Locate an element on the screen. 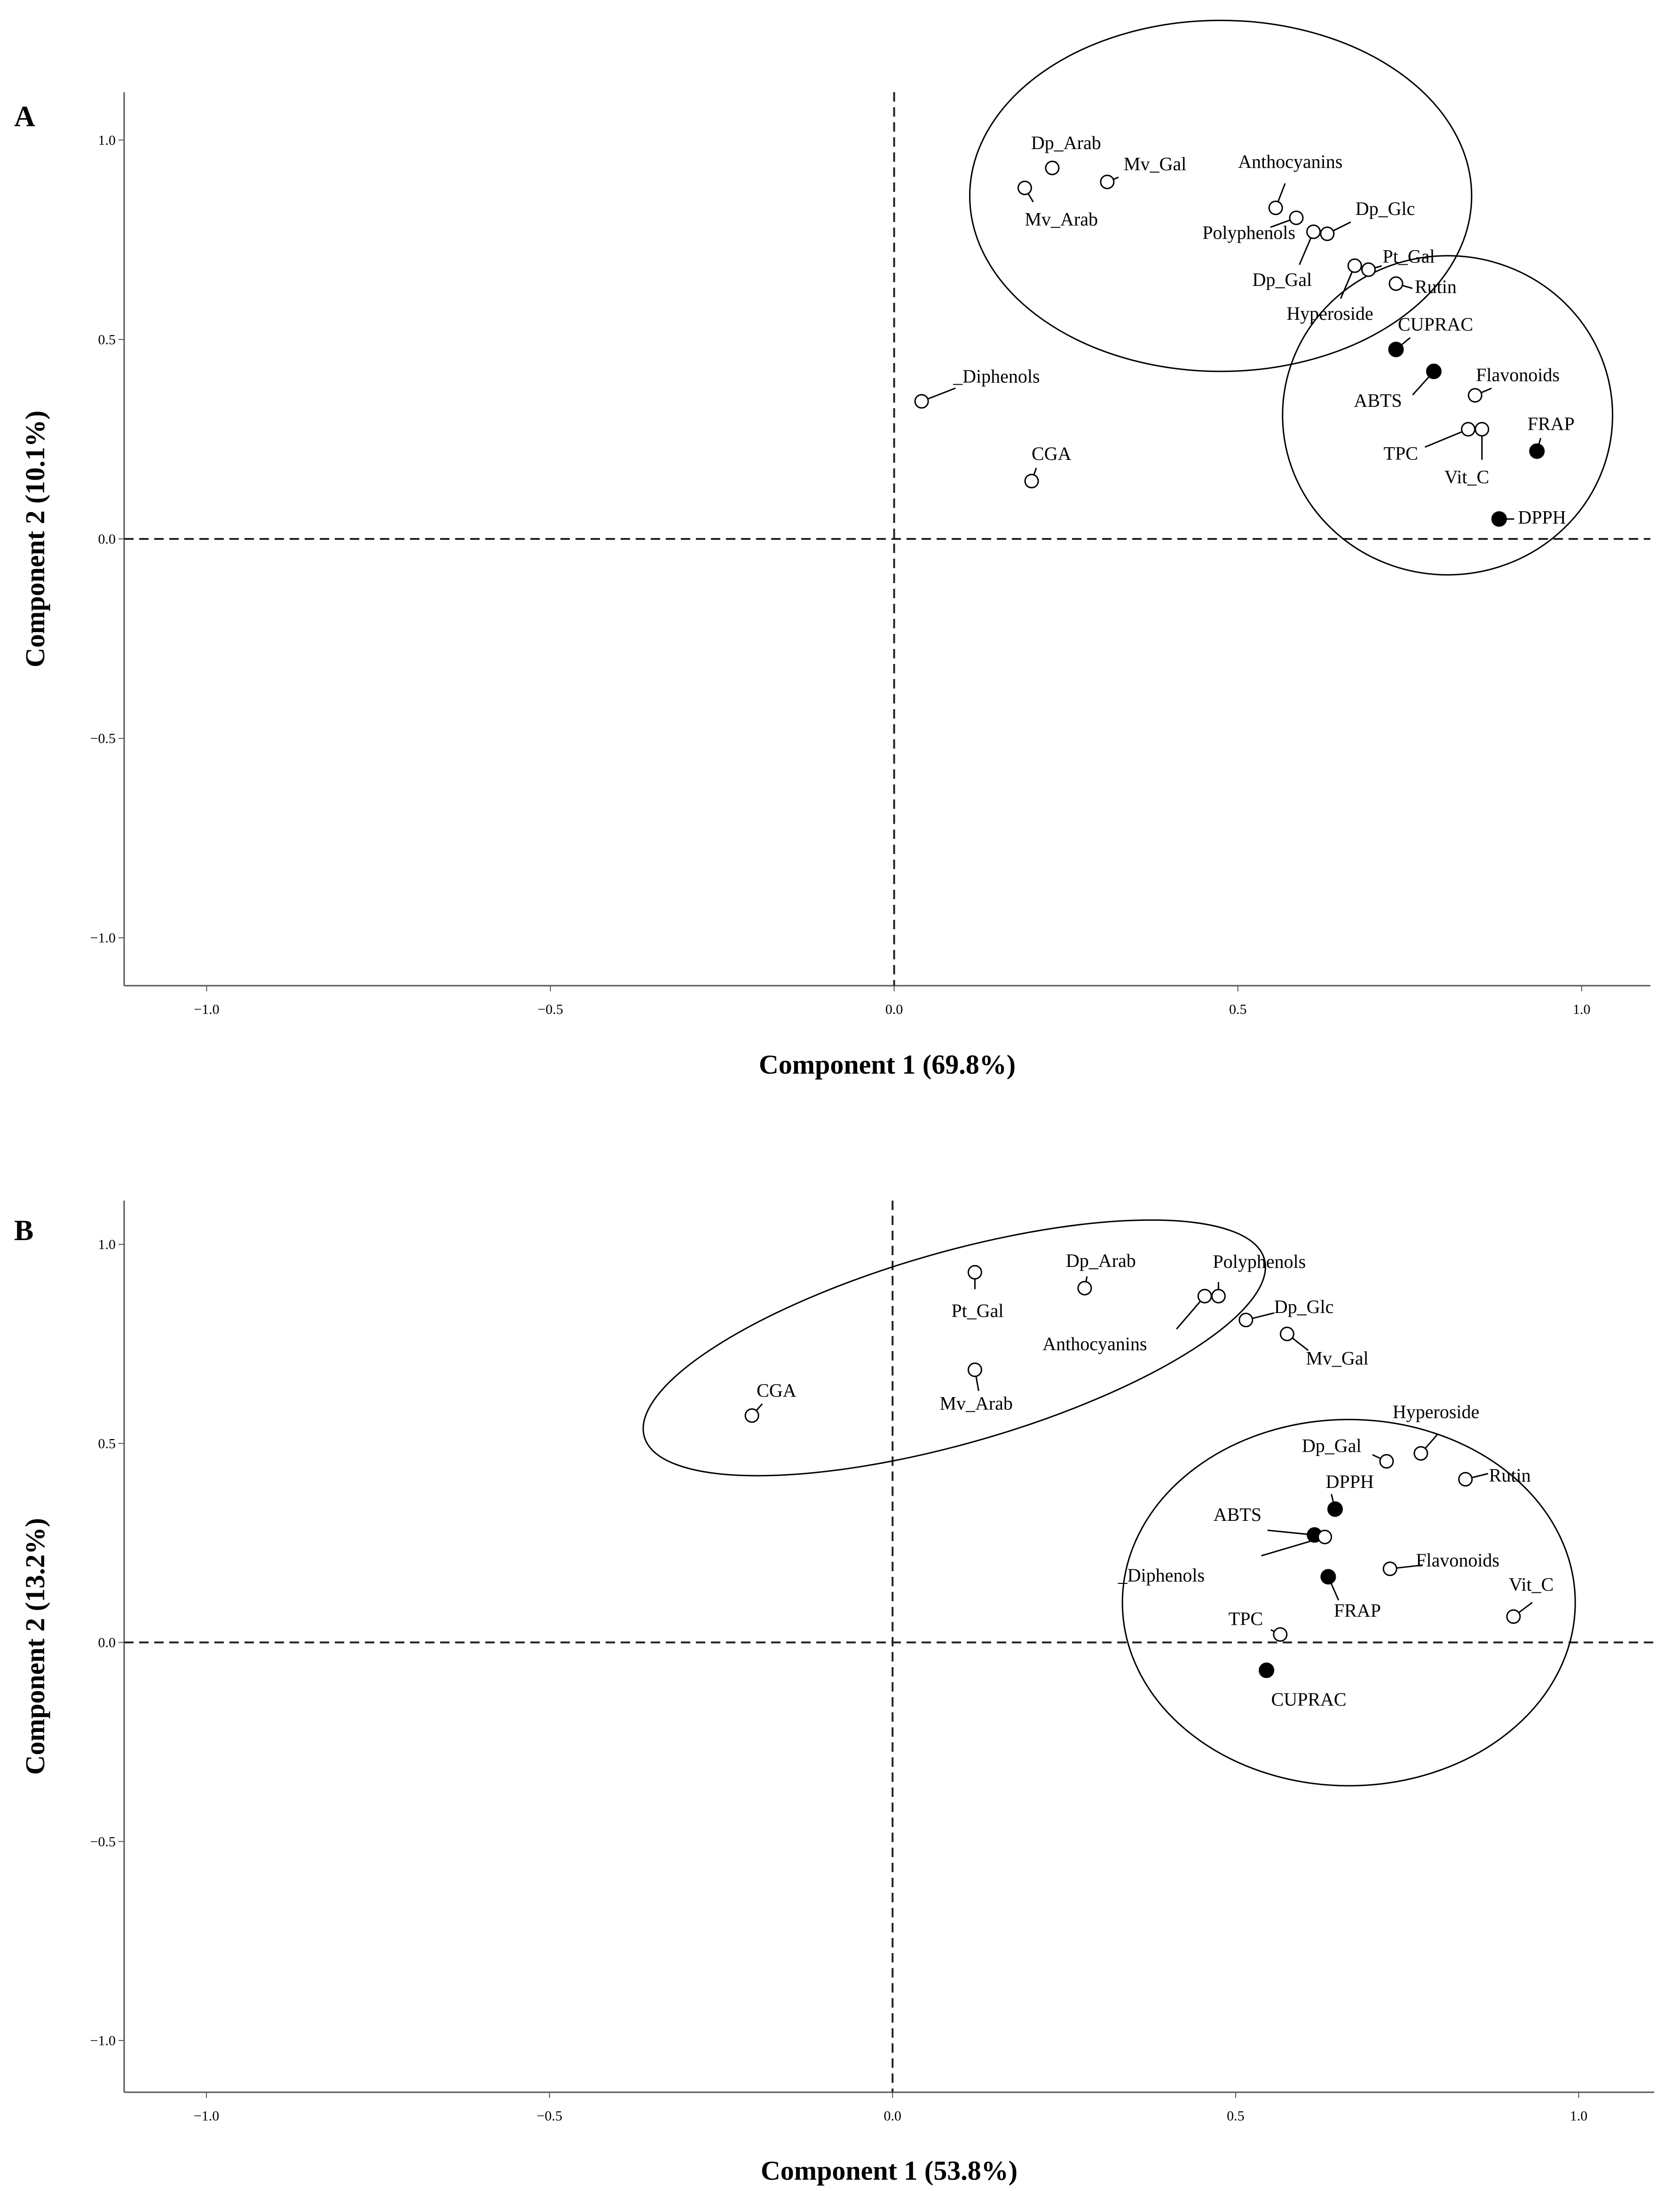 This screenshot has height=2191, width=1680. leader-line-diphenols is located at coordinates (1293, 1546).